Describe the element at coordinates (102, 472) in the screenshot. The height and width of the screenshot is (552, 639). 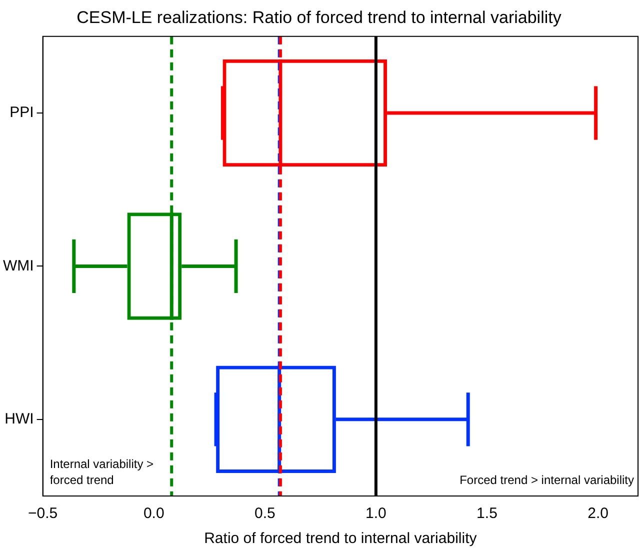
I see `annotation: Internal variability > forced trend` at that location.